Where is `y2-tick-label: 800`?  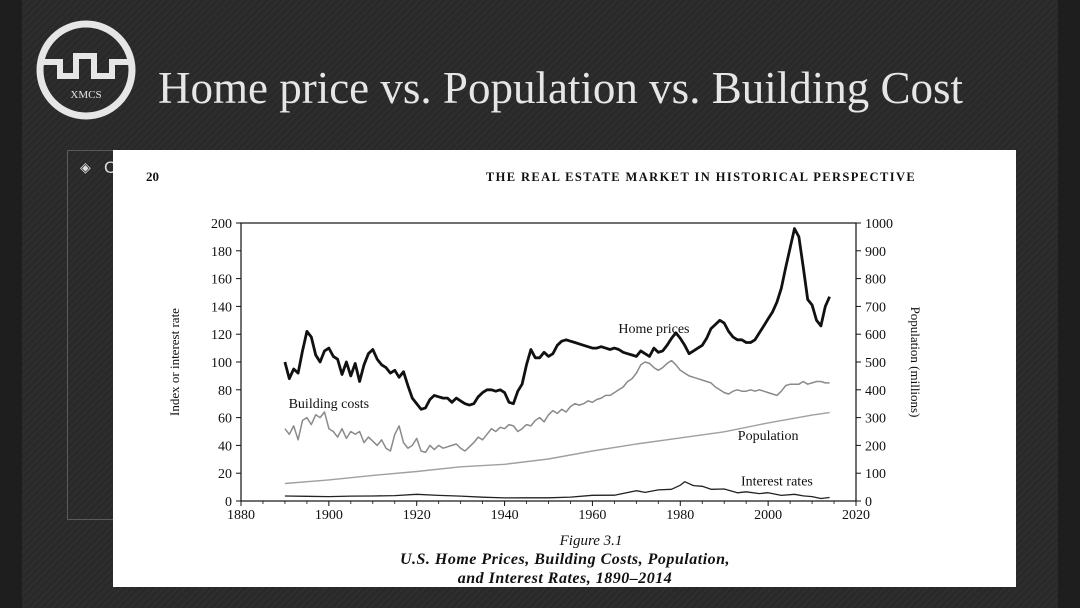
y2-tick-label: 800 is located at coordinates (875, 280).